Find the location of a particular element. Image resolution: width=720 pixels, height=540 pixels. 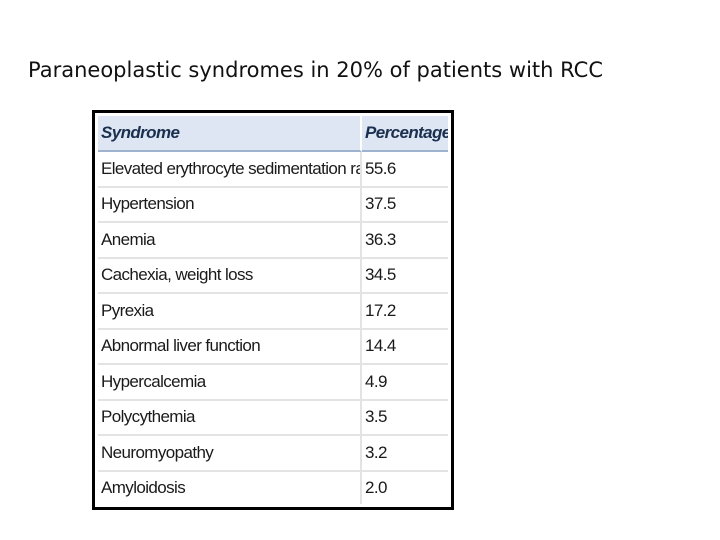

syndrome-cell: Neuromyopathy is located at coordinates (230, 454).